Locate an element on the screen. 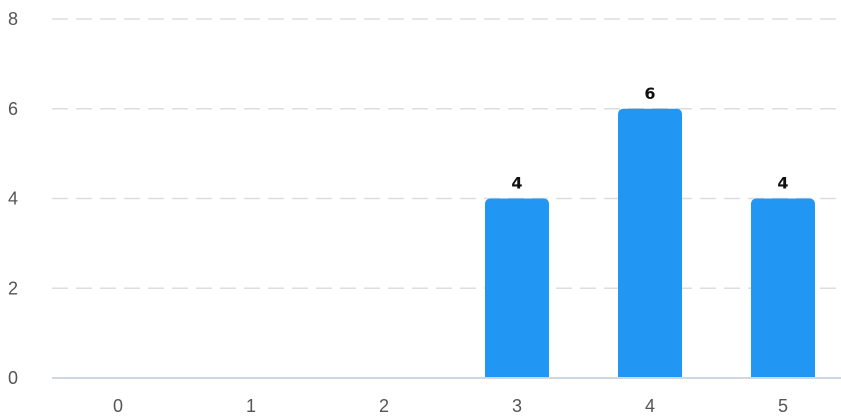 Image resolution: width=841 pixels, height=417 pixels. data-labels: 4 6 4 is located at coordinates (649, 138).